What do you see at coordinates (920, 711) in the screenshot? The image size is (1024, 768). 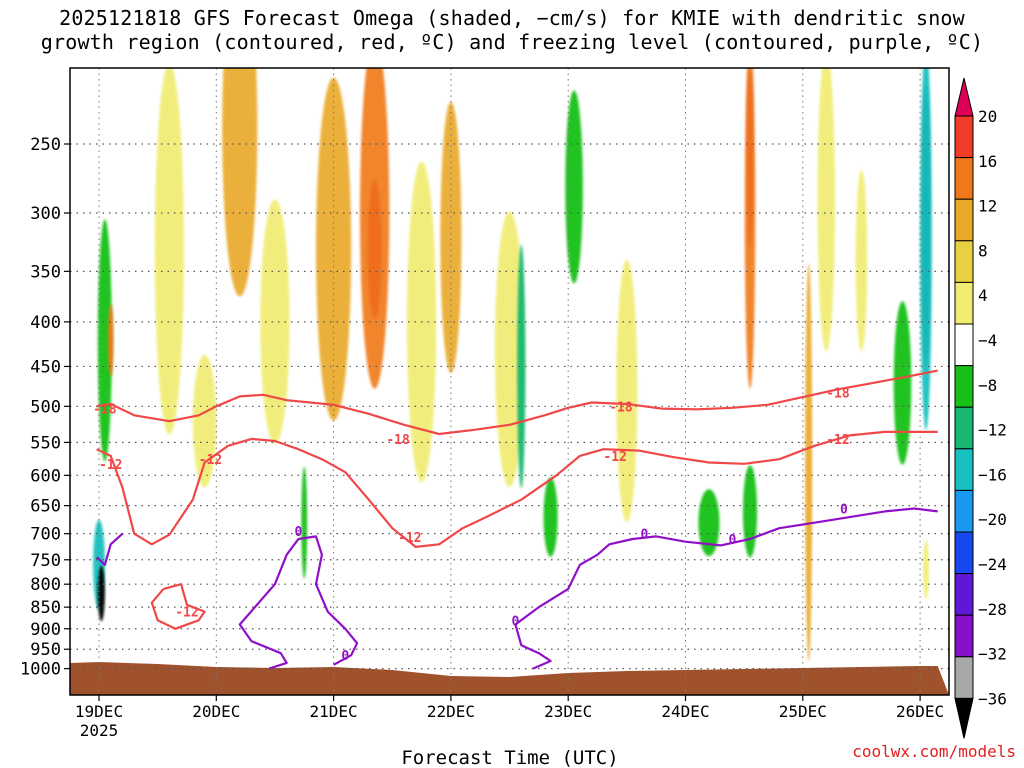 I see `x-tick-label-26DEC: 26DEC` at bounding box center [920, 711].